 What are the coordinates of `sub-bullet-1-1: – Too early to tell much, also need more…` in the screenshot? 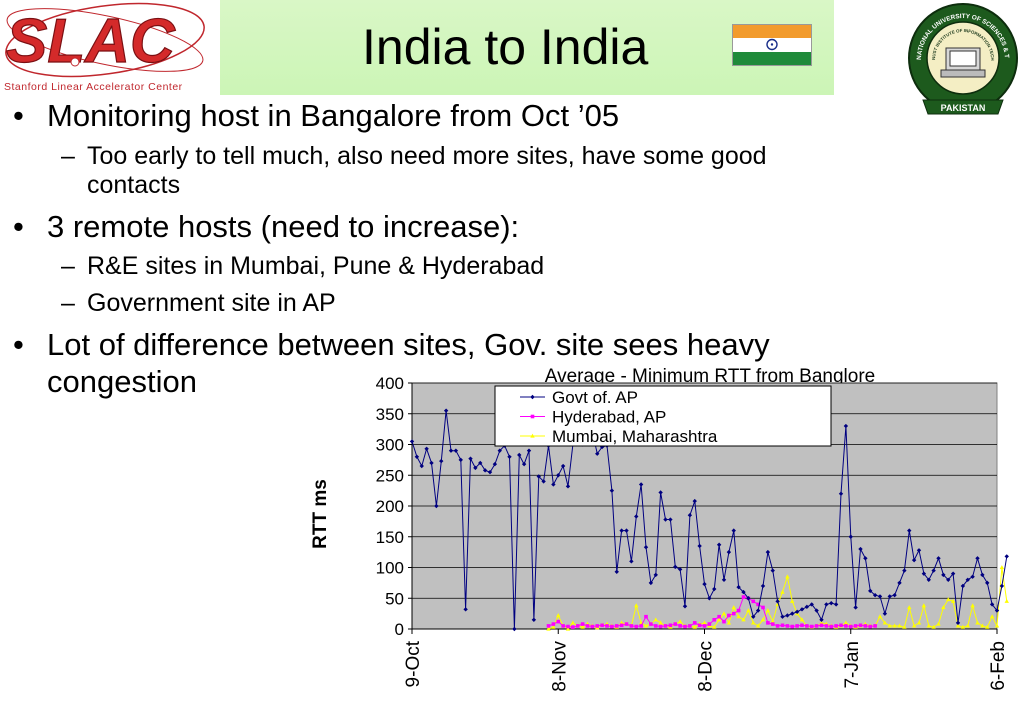 It's located at (414, 156).